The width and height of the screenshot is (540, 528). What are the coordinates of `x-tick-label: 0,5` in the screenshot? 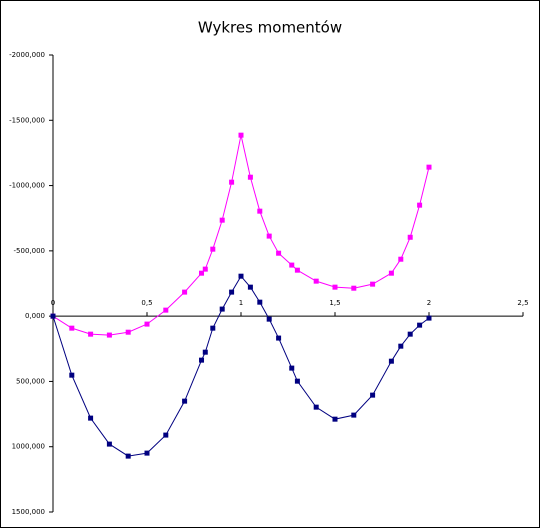 It's located at (146, 303).